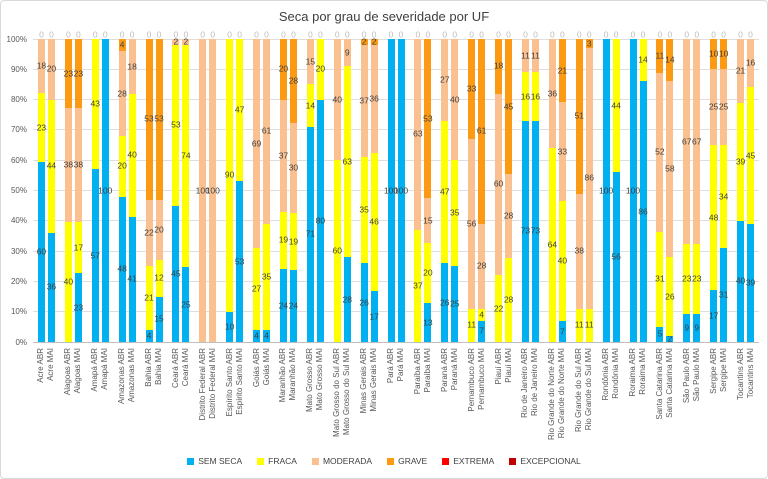 Image resolution: width=768 pixels, height=479 pixels. I want to click on x-axis-label: Espírito Santo MAI, so click(239, 381).